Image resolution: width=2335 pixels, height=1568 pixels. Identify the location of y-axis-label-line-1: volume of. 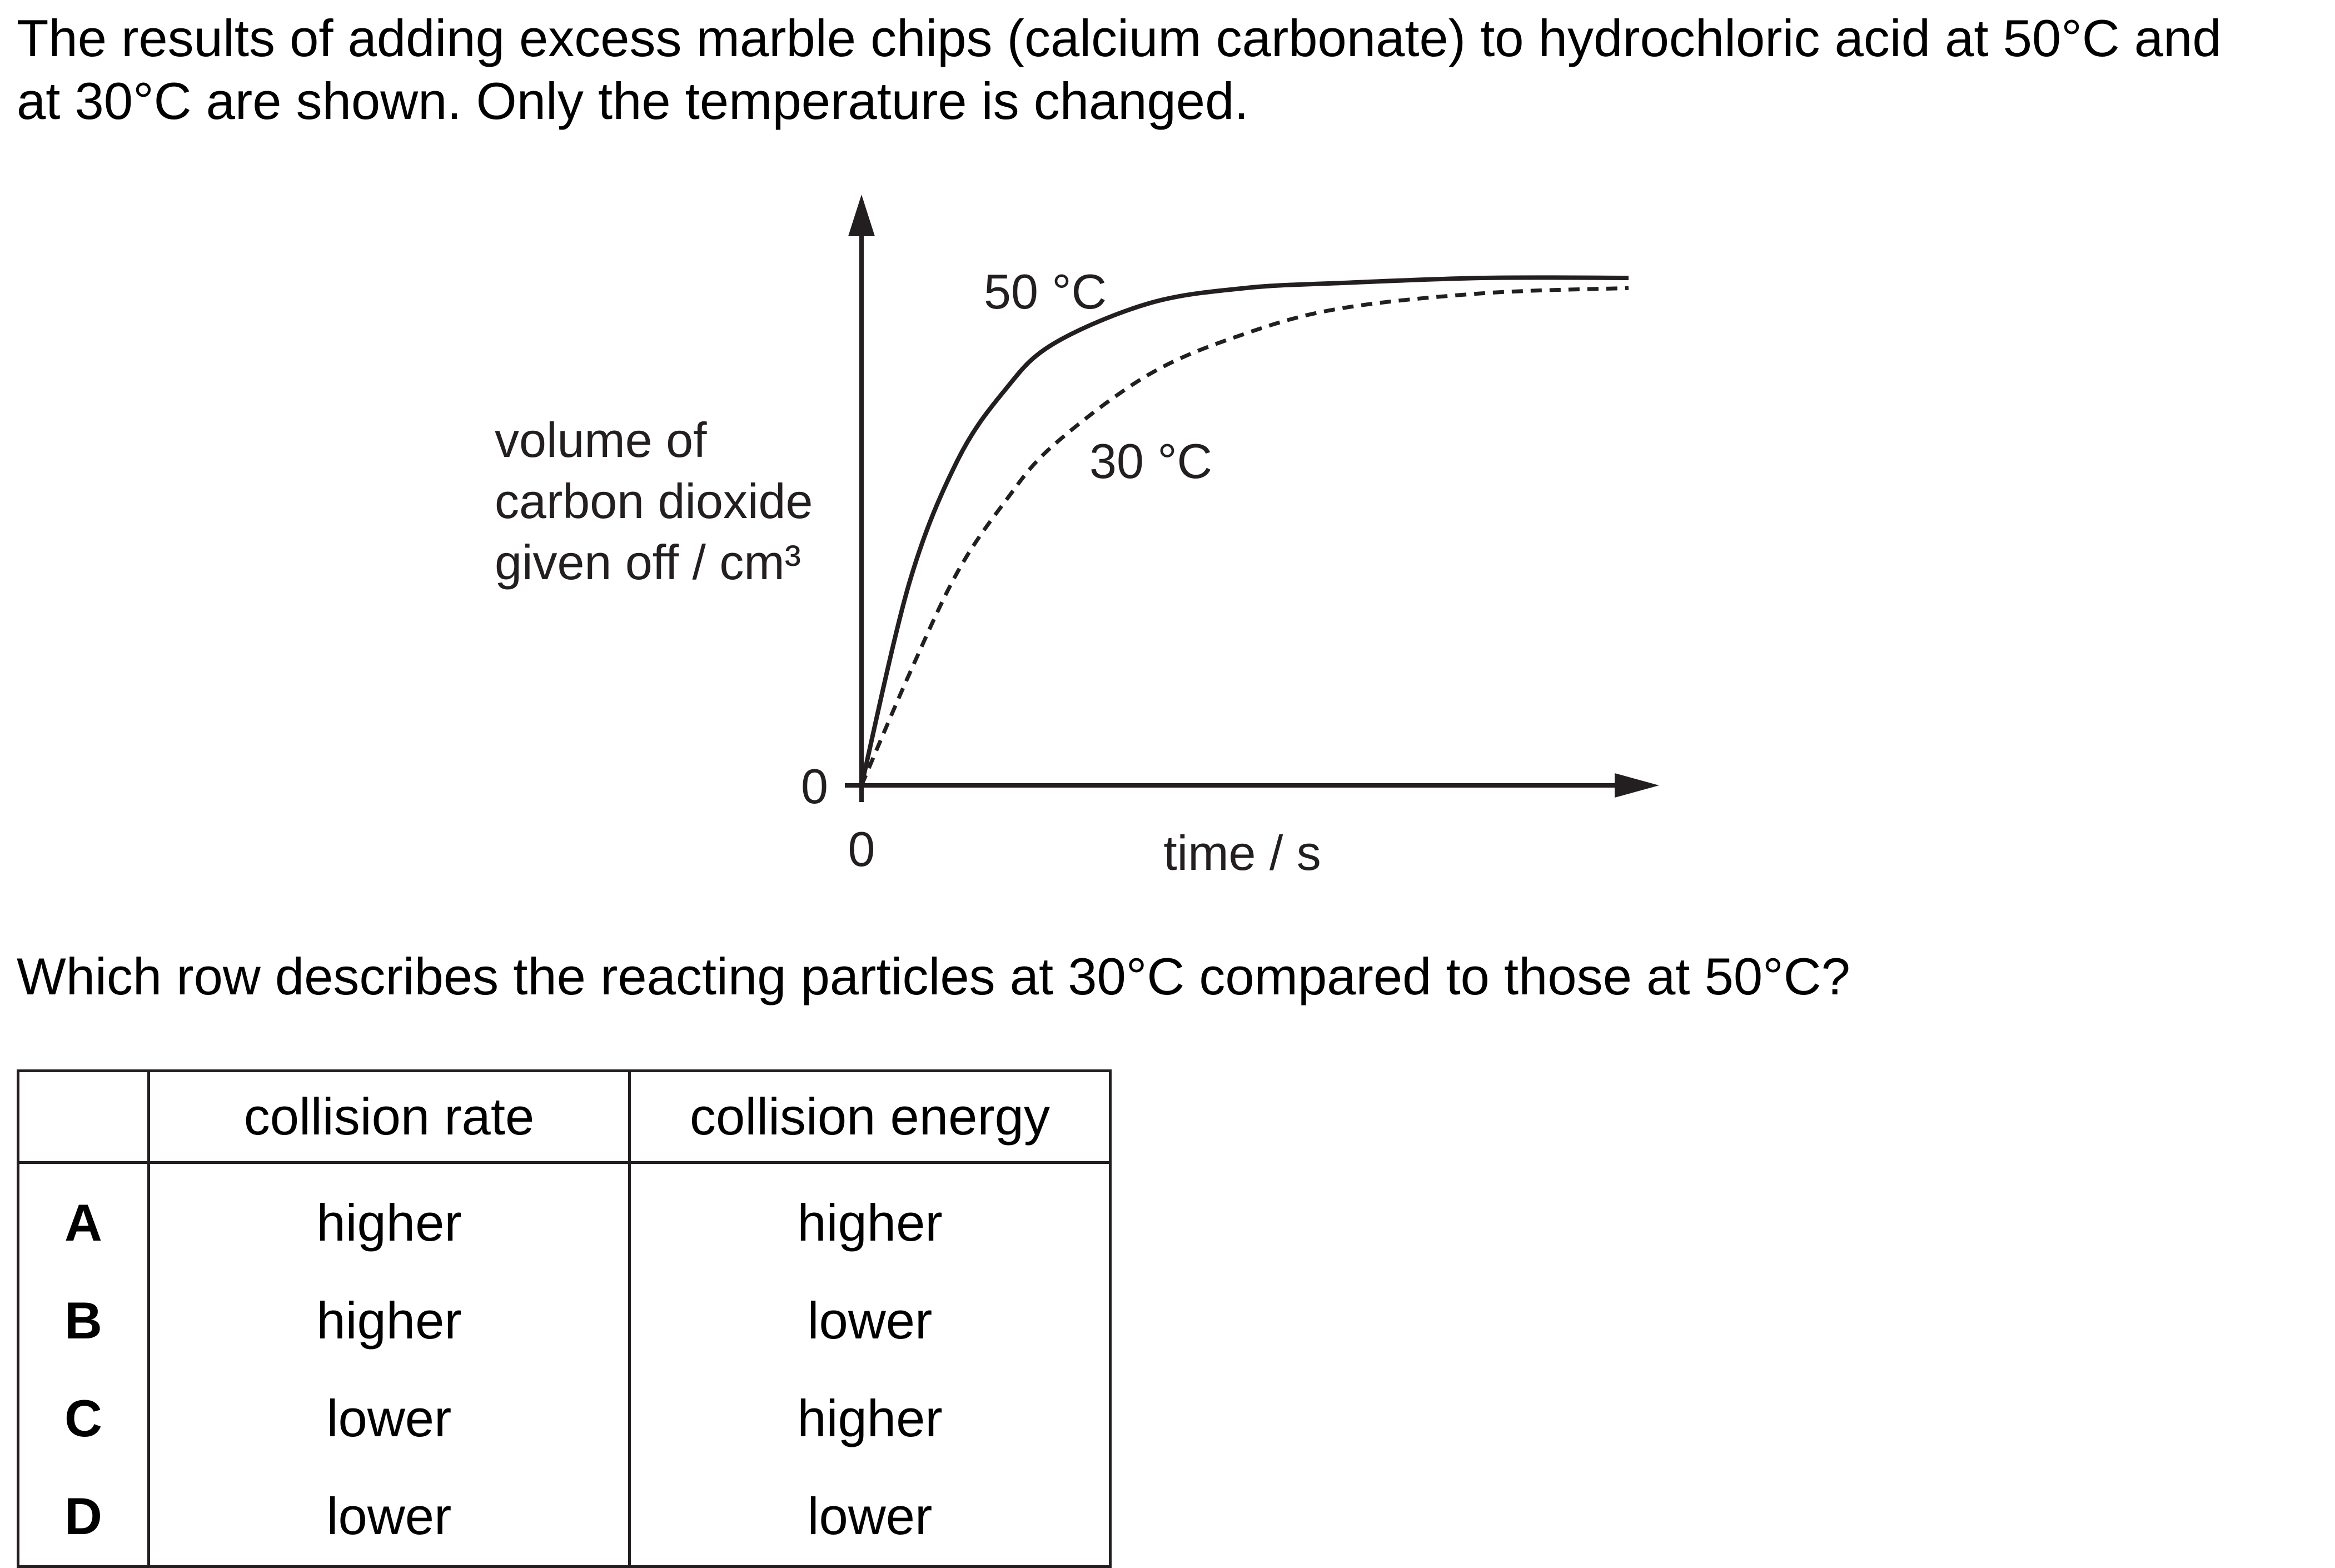
(601, 439).